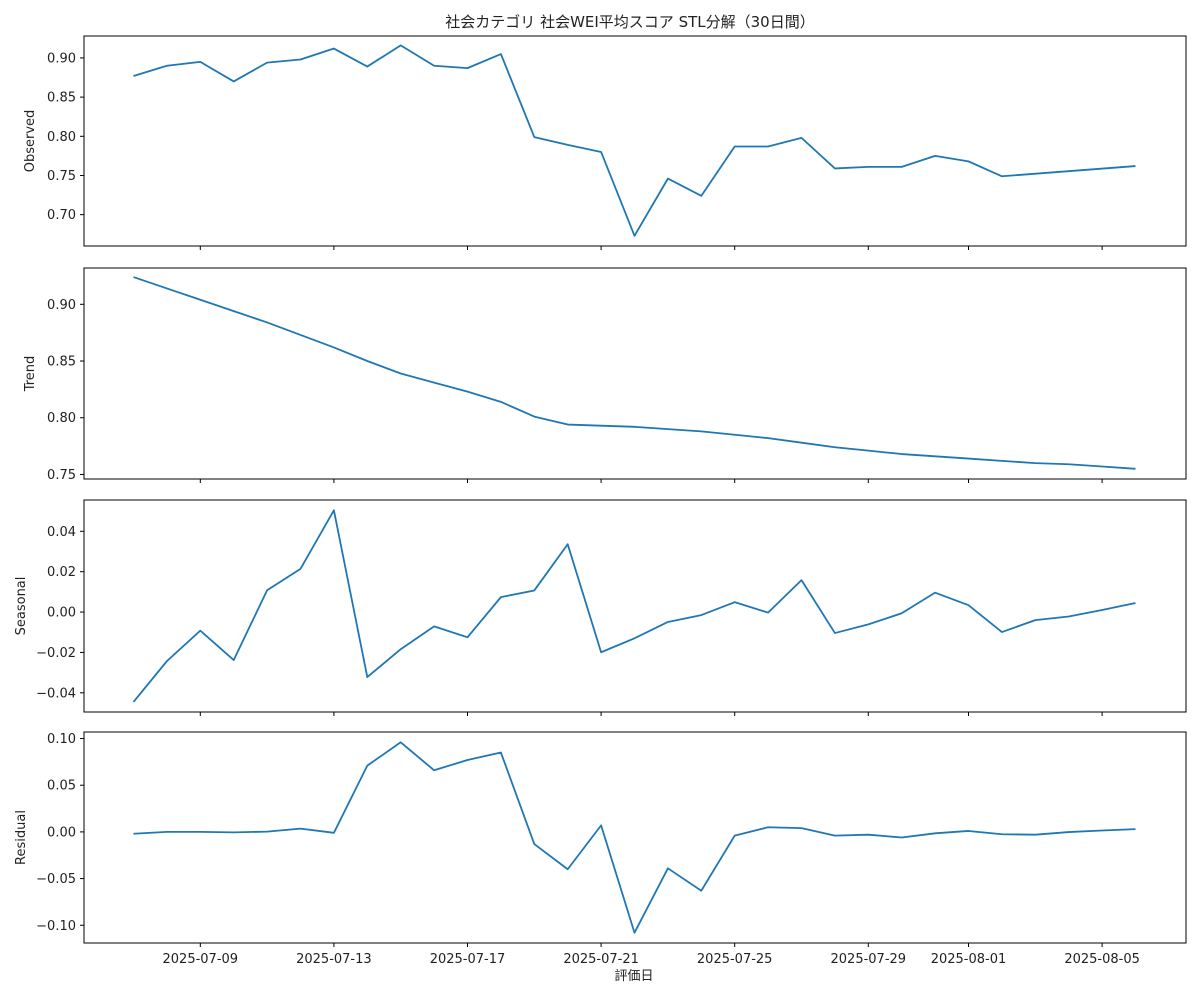 The height and width of the screenshot is (1004, 1200). What do you see at coordinates (633, 976) in the screenshot?
I see `x-axis-label: 評価日` at bounding box center [633, 976].